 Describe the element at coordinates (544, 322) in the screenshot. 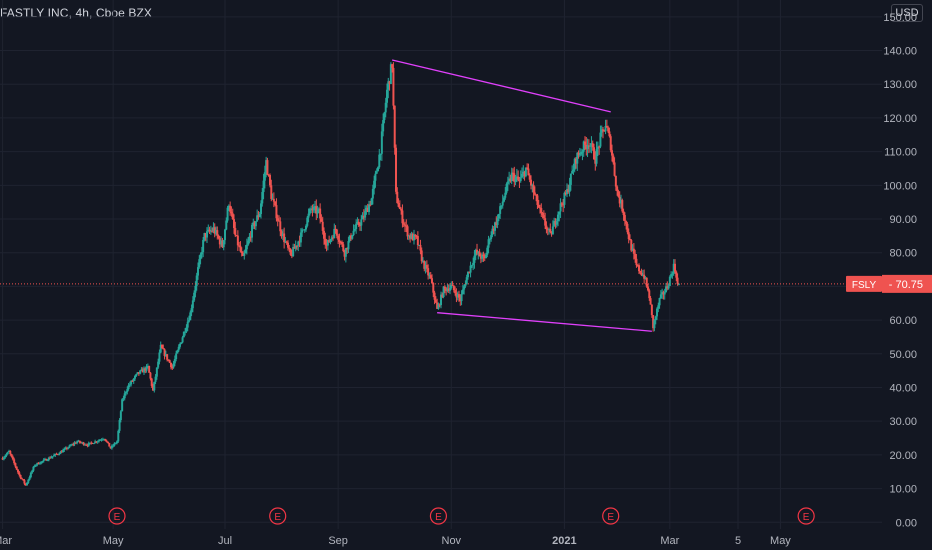

I see `lower-trendline` at that location.